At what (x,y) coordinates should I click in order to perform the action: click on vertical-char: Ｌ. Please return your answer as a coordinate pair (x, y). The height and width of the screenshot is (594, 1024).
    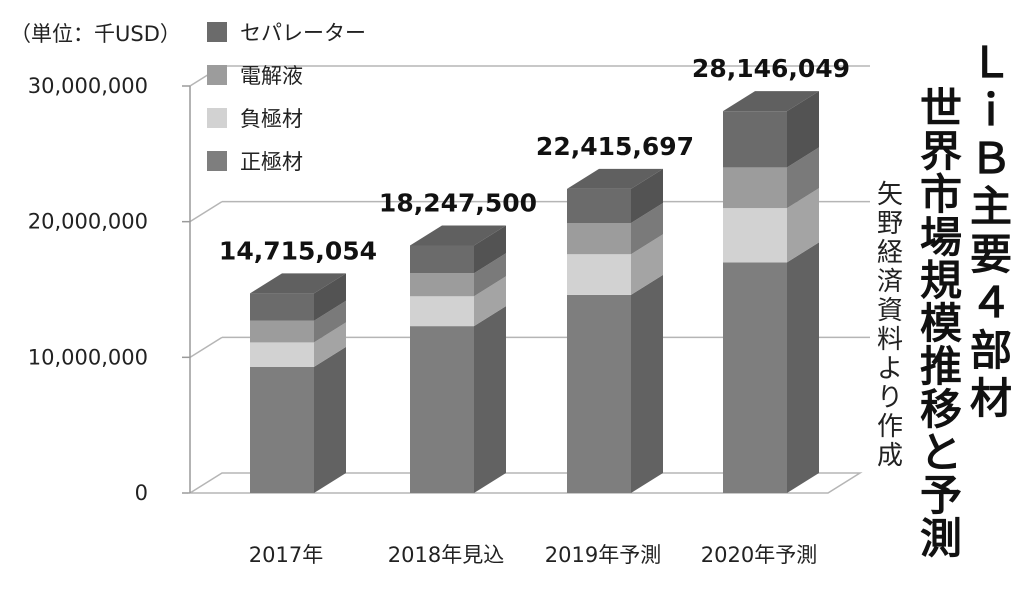
    Looking at the image, I should click on (990, 62).